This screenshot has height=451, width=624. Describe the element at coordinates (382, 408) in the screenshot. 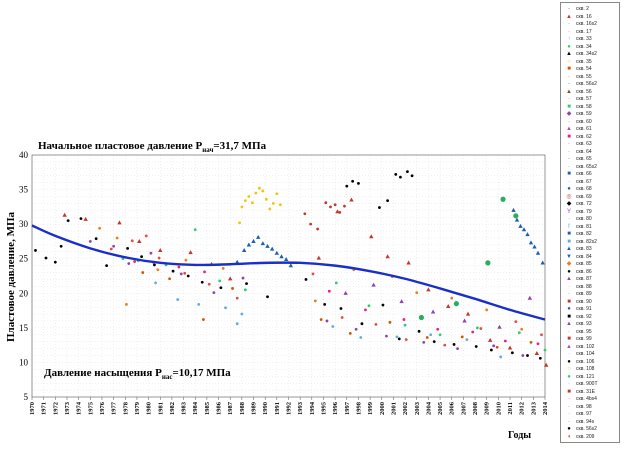

I see `x-tick-label: 2000` at that location.